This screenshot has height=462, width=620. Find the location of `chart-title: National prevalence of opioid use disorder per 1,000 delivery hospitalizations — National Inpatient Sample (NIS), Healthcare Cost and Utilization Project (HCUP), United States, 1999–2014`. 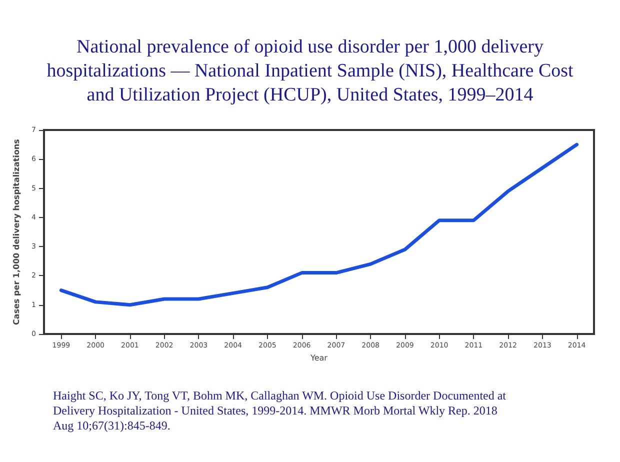

chart-title: National prevalence of opioid use disorder per 1,000 delivery hospitalizations — National Inpatient Sample (NIS), Healthcare Cost and Utilization Project (HCUP), United States, 1999–2014 is located at coordinates (310, 71).